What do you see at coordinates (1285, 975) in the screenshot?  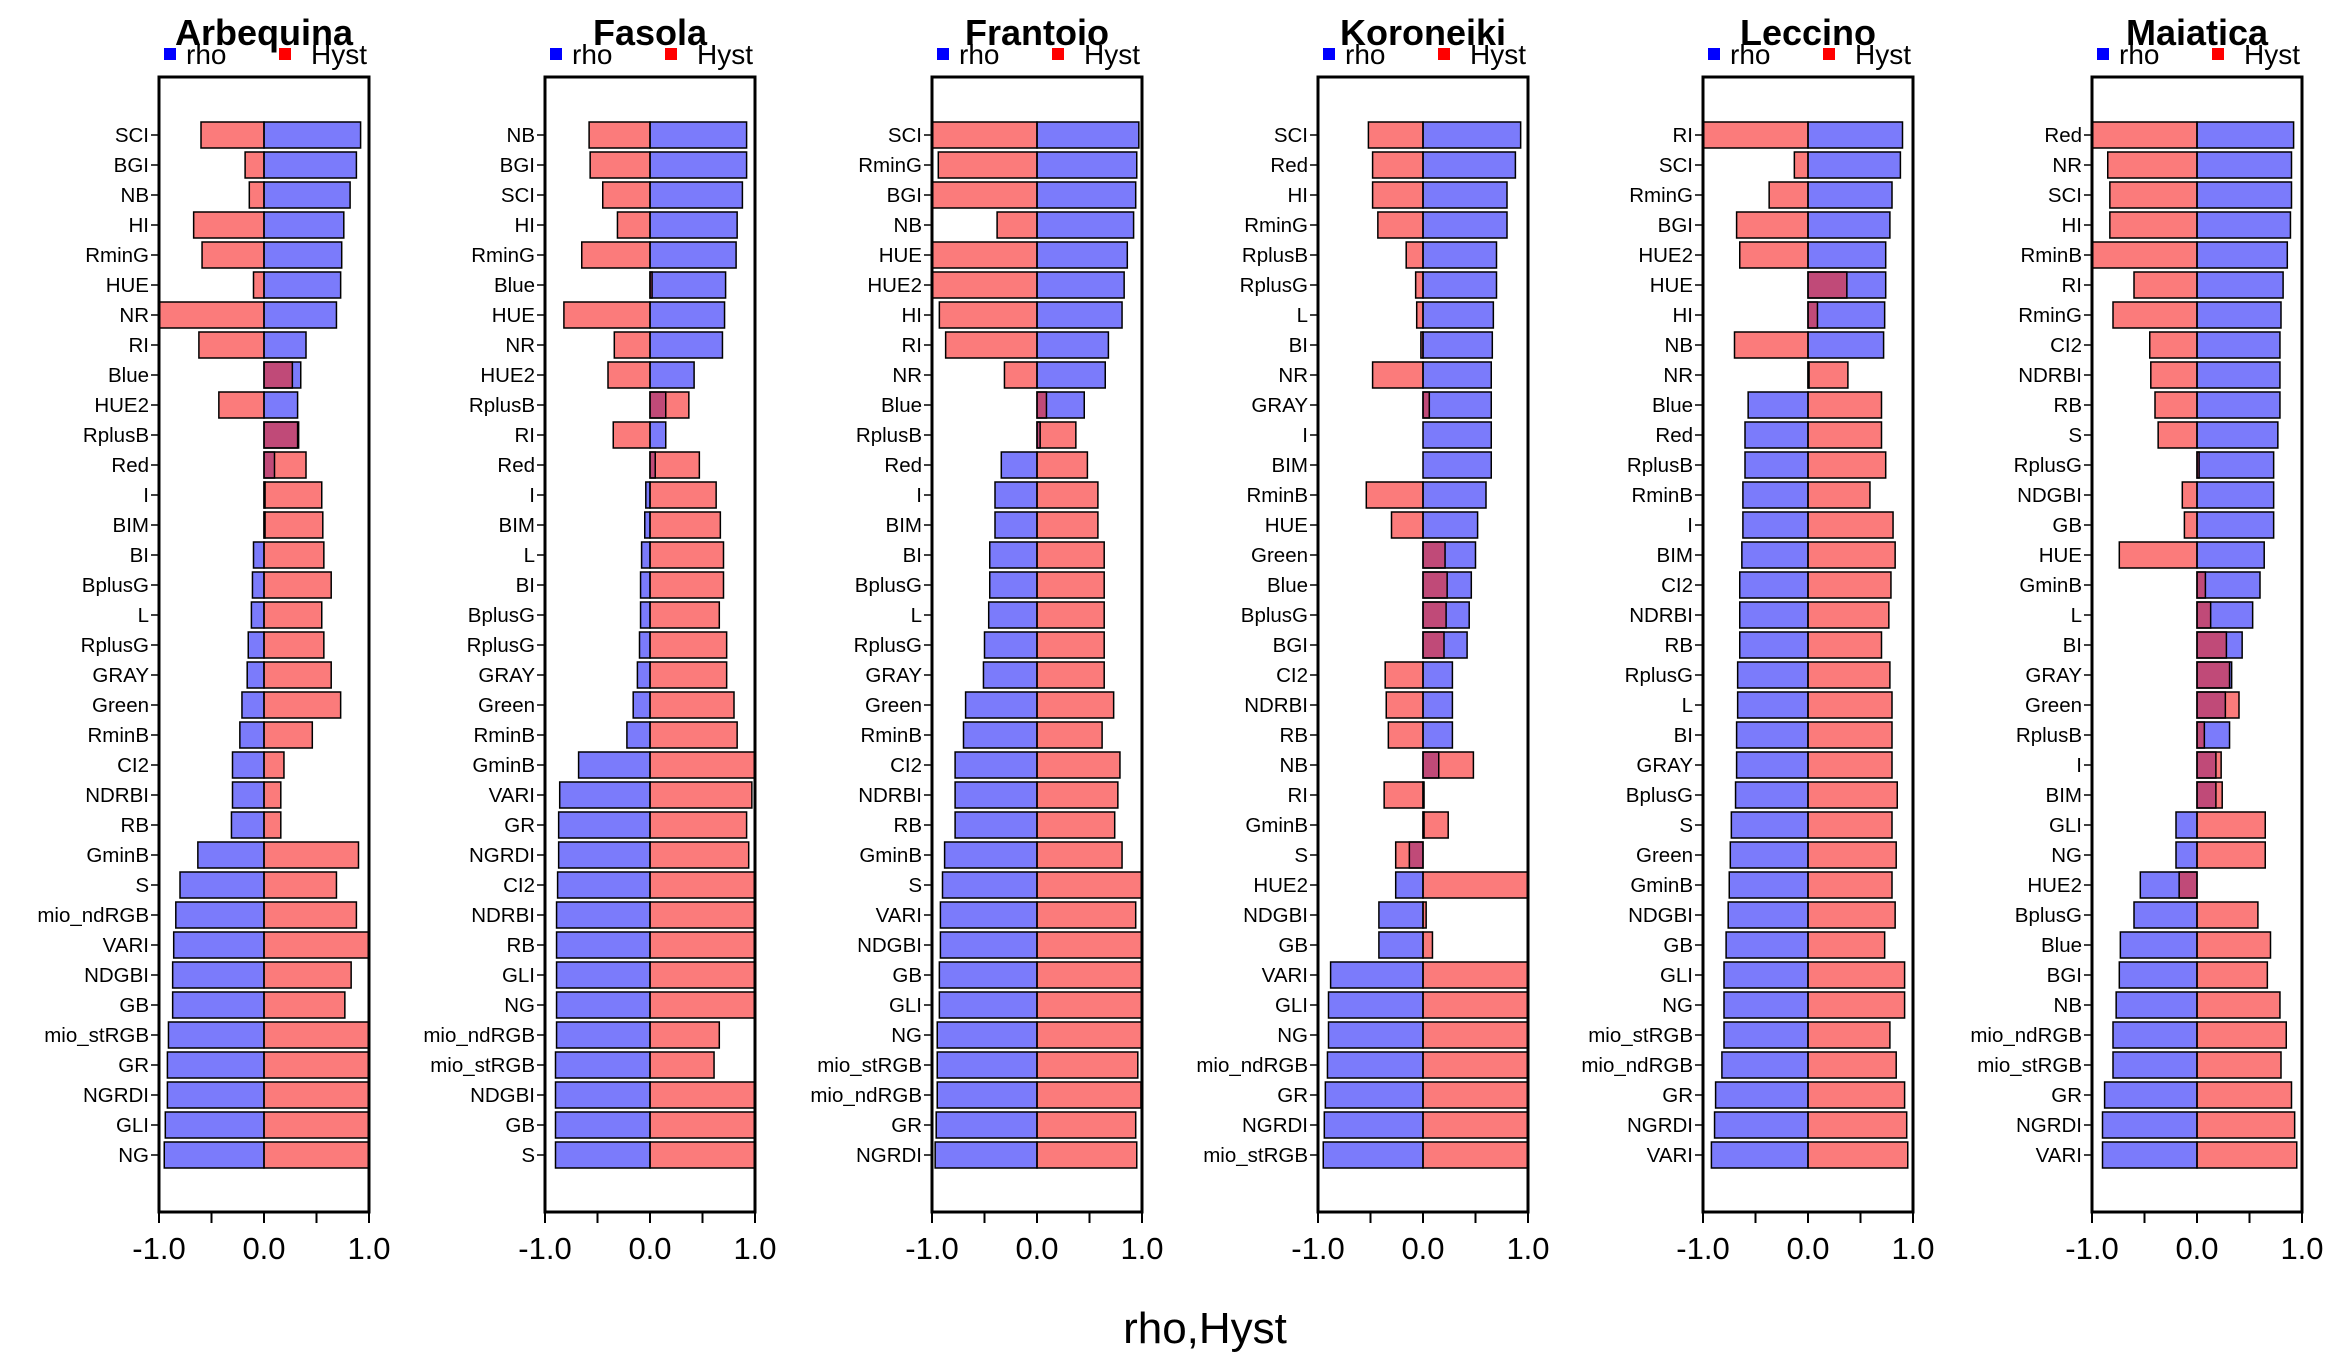 I see `category-label: VARI` at bounding box center [1285, 975].